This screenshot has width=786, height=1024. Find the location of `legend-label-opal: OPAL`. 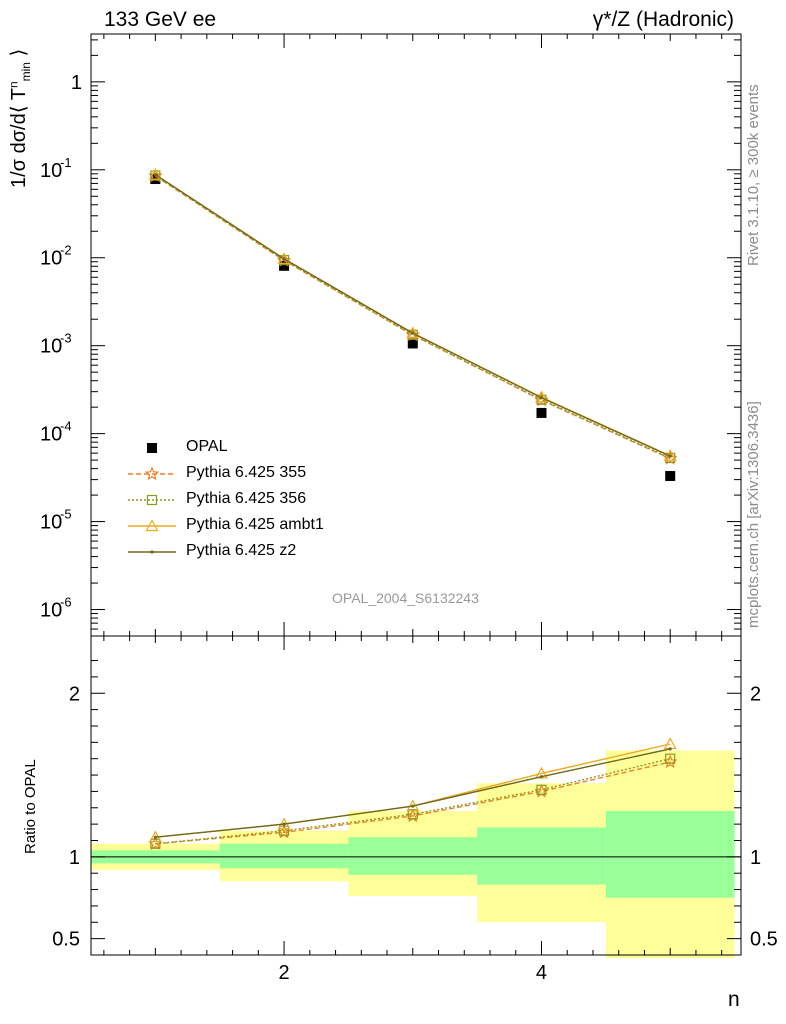

legend-label-opal: OPAL is located at coordinates (207, 446).